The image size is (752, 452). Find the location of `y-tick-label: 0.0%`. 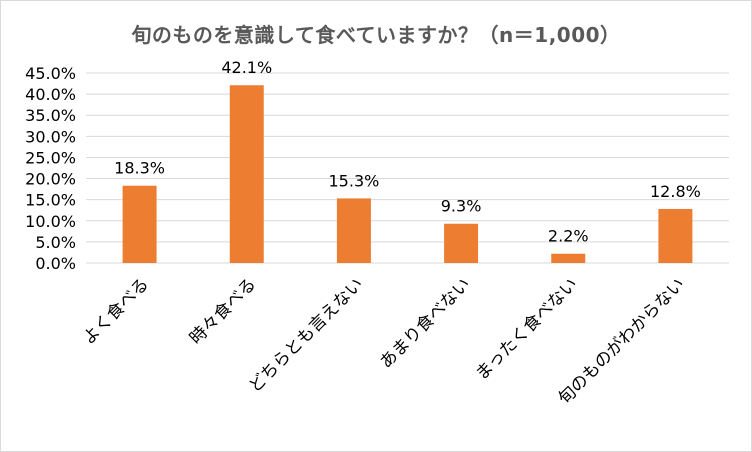

y-tick-label: 0.0% is located at coordinates (55, 263).